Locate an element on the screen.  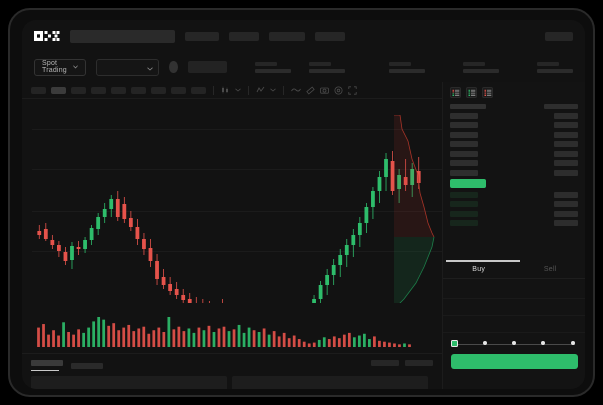
volume-chart is located at coordinates (232, 328).